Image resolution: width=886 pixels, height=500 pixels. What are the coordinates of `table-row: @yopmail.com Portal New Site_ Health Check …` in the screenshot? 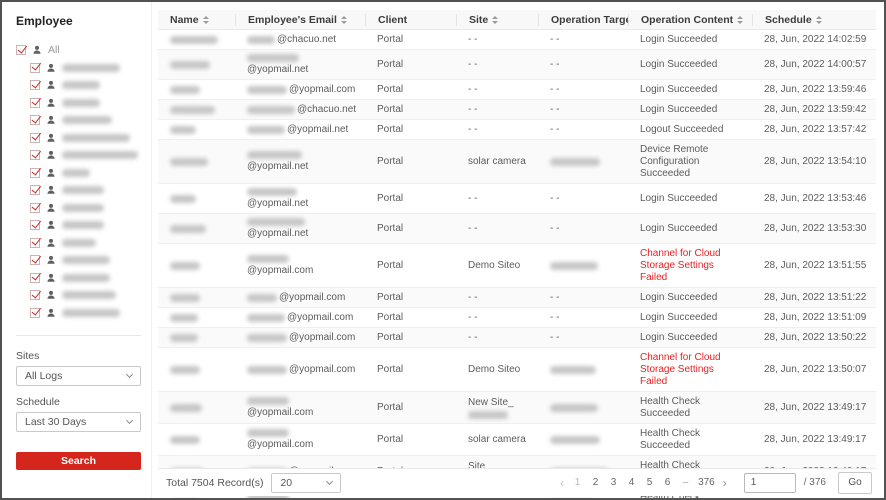 It's located at (517, 408).